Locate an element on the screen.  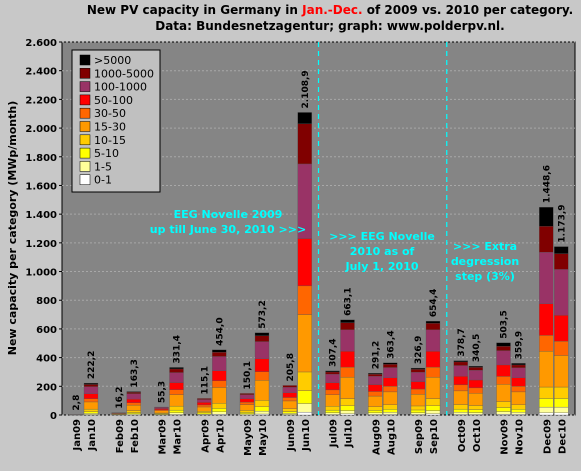
x-tick-label: Dec09 is located at coordinates (547, 436).